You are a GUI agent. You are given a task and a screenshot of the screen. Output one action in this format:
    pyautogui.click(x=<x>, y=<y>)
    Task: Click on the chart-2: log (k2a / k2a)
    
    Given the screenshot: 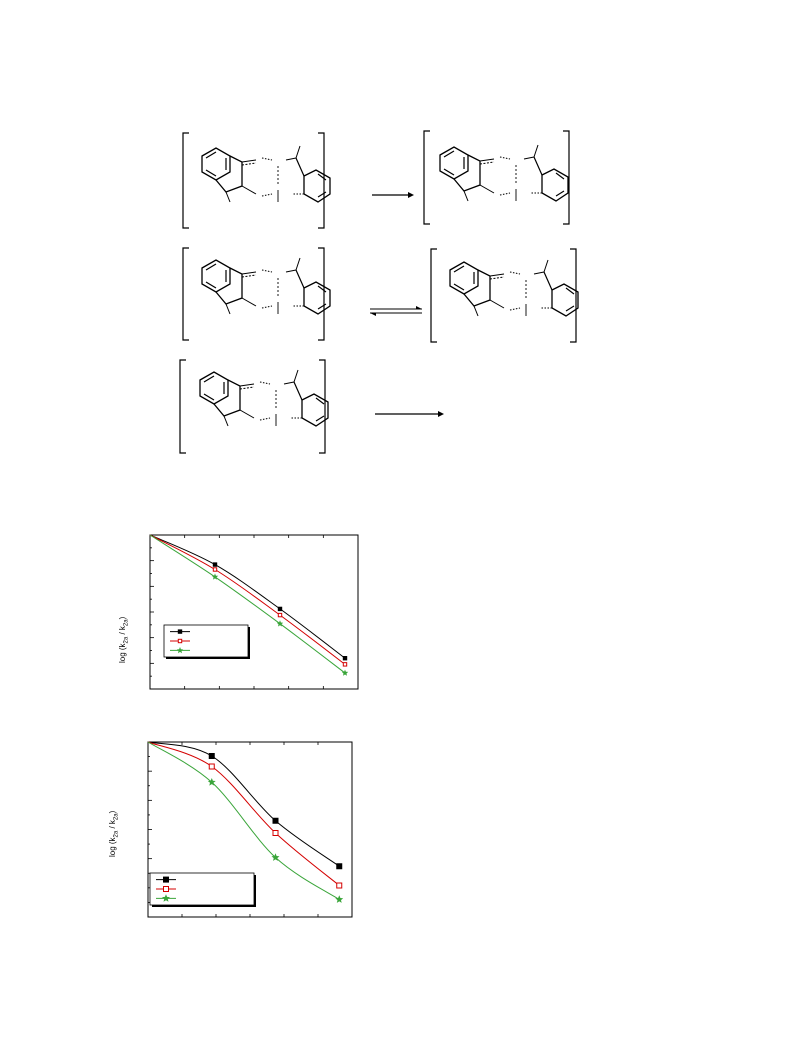 What is the action you would take?
    pyautogui.click(x=235, y=830)
    